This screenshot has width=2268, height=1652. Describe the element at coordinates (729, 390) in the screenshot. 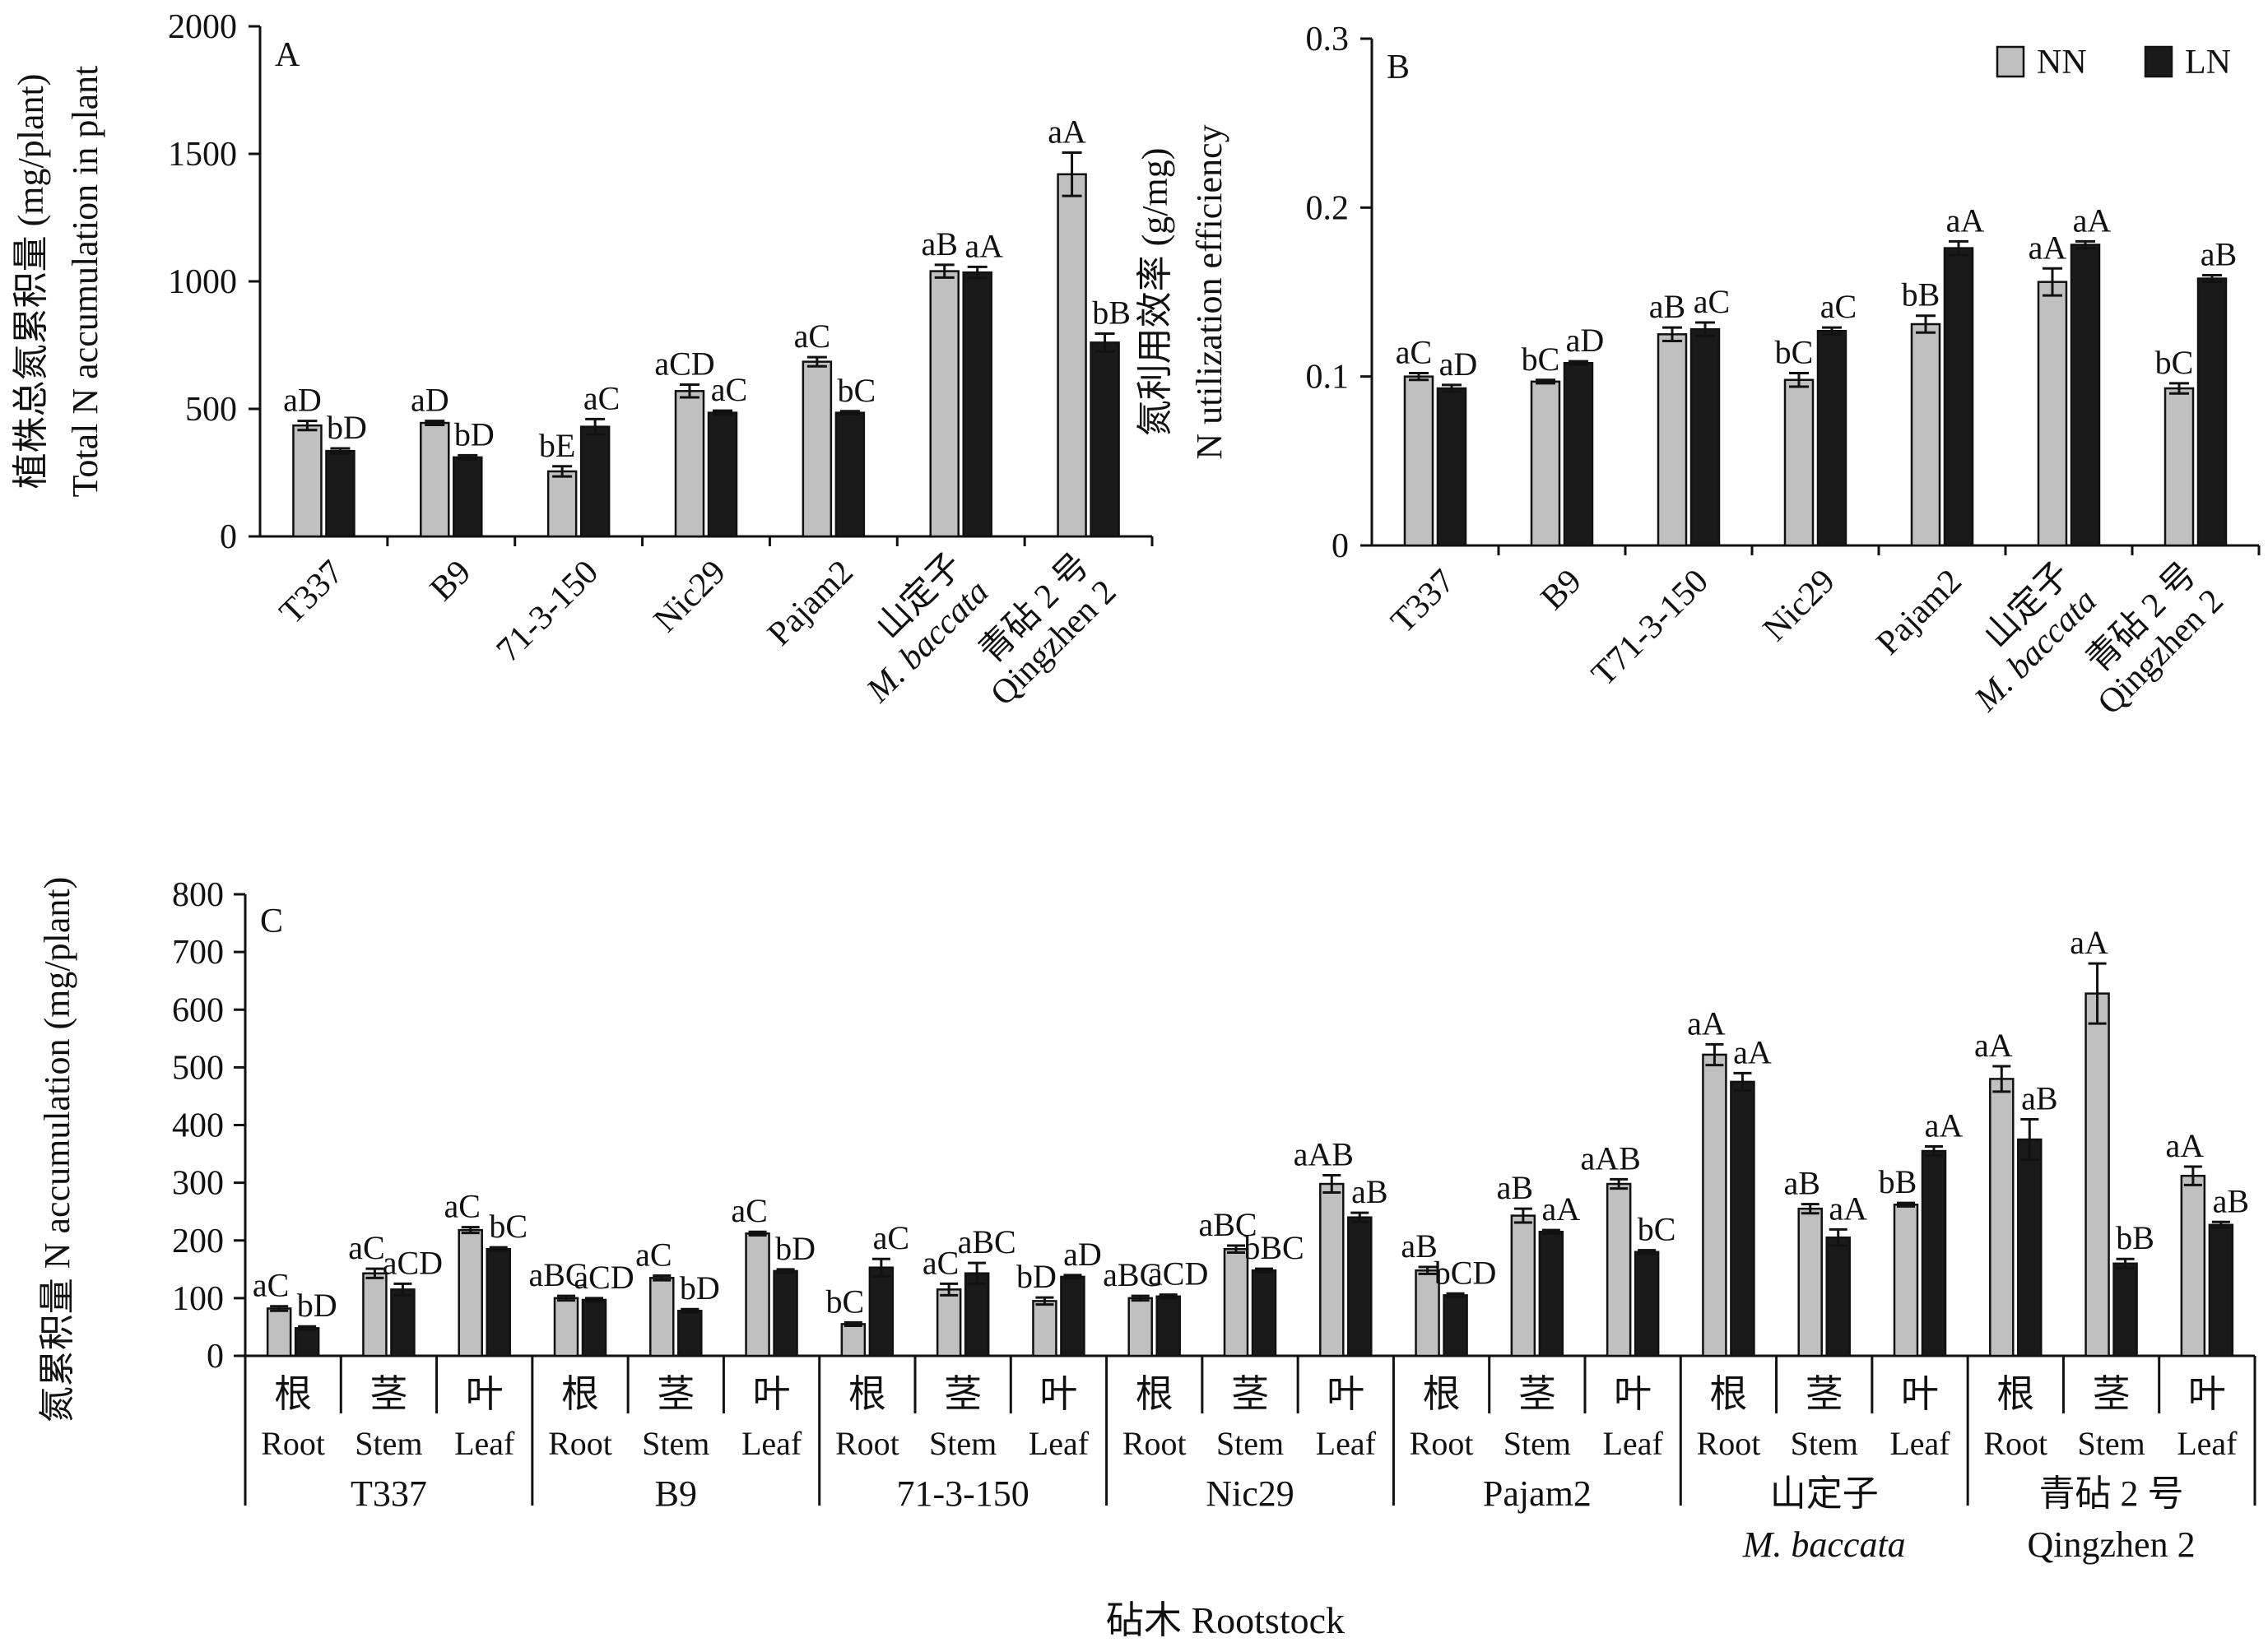

I see `panel-a-letter-LN: aC` at that location.